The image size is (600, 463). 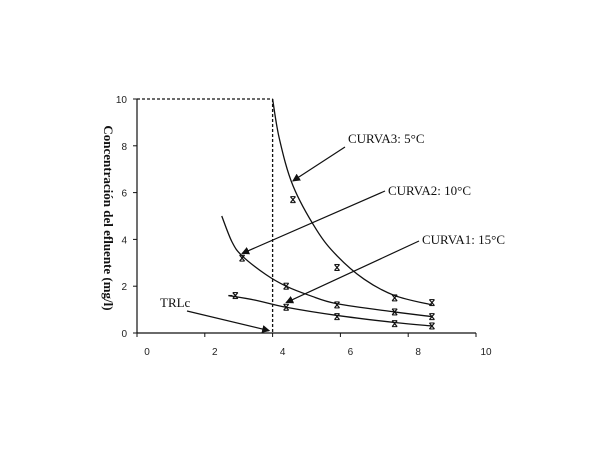 I want to click on x-tick-label: 0, so click(x=147, y=352).